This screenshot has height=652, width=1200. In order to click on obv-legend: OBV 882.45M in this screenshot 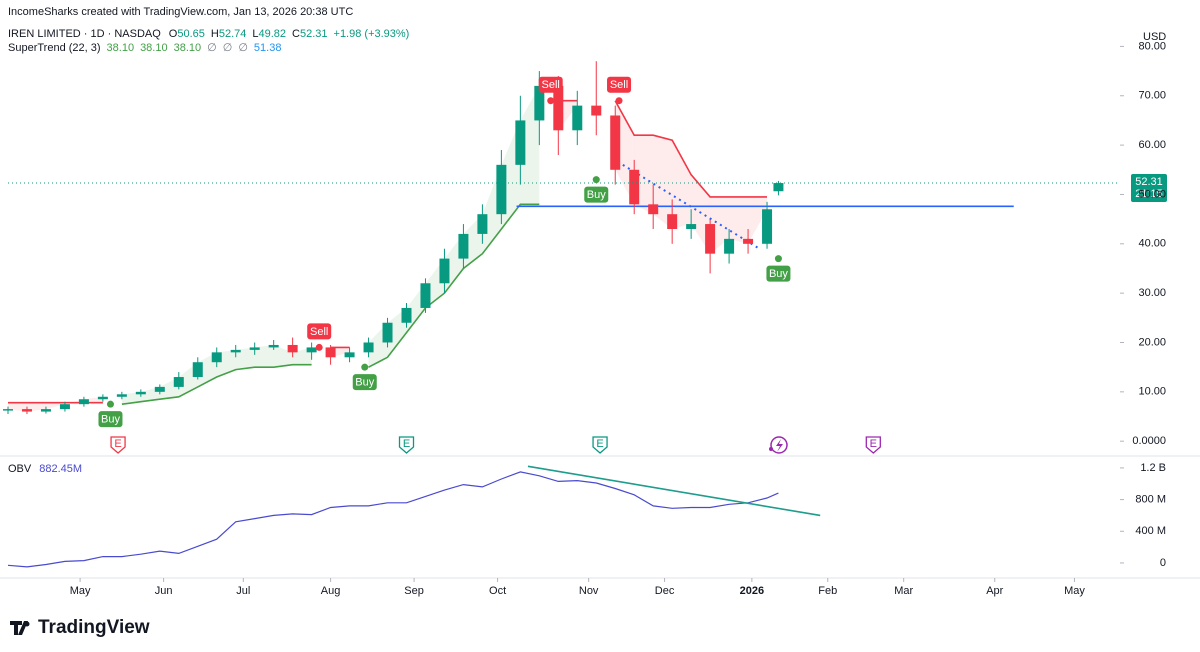, I will do `click(45, 469)`.